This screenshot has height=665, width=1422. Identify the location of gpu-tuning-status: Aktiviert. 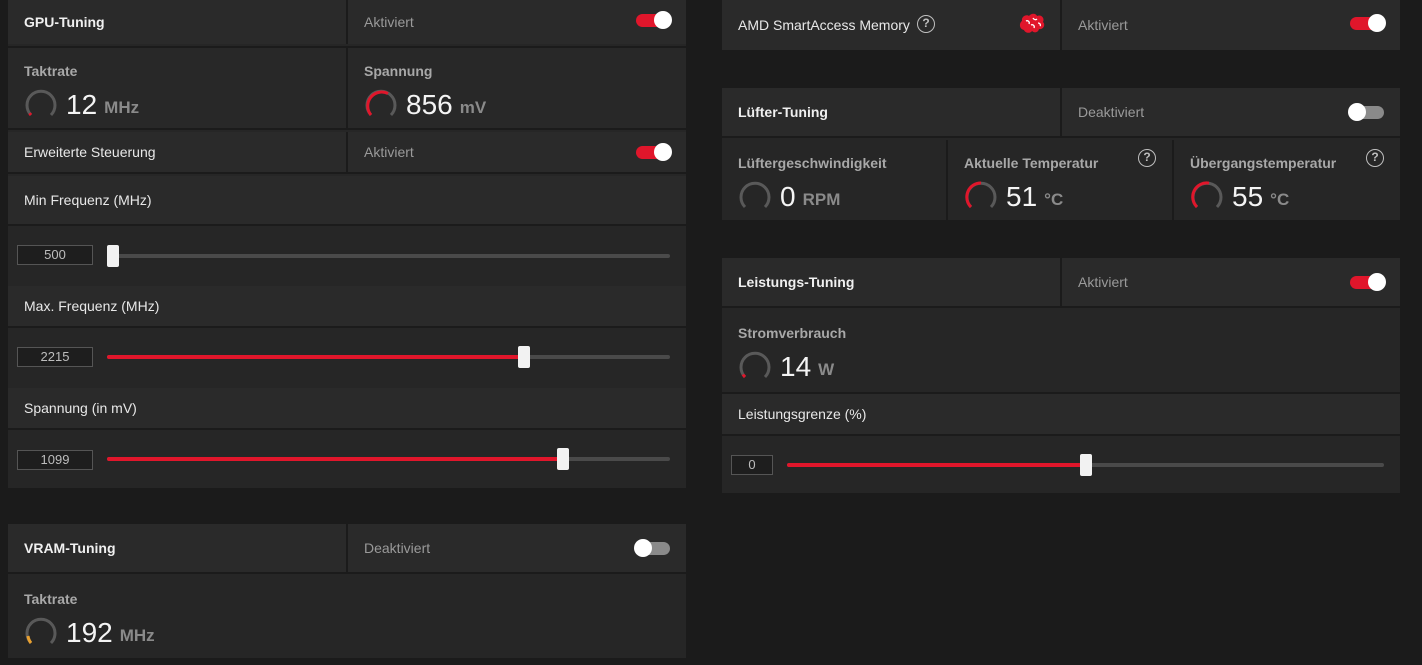
(389, 22).